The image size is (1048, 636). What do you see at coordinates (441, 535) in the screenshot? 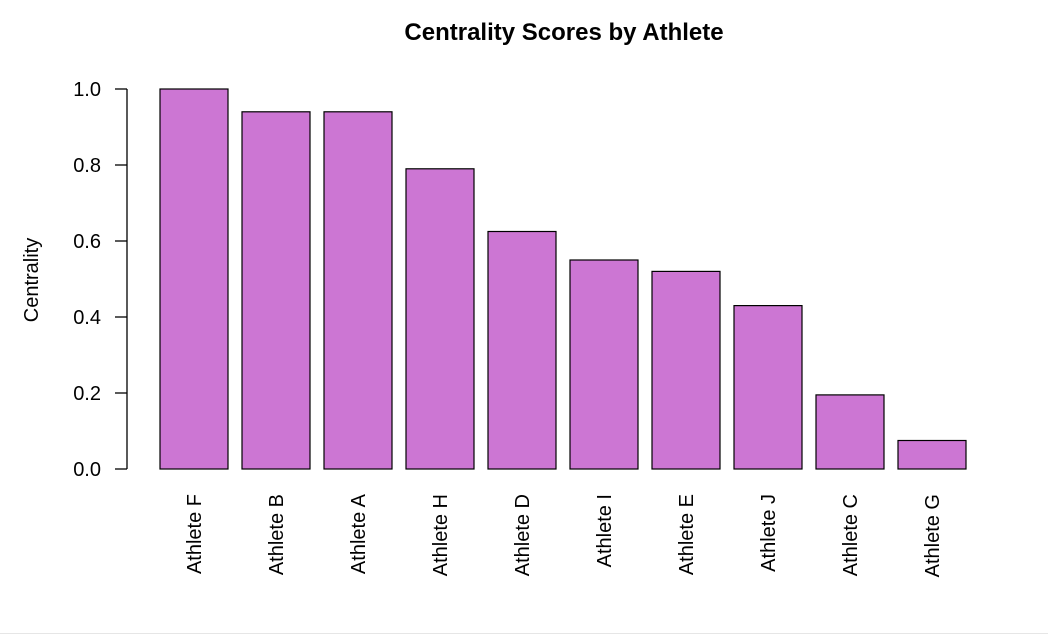
I see `x-tick-label: Athlete H` at bounding box center [441, 535].